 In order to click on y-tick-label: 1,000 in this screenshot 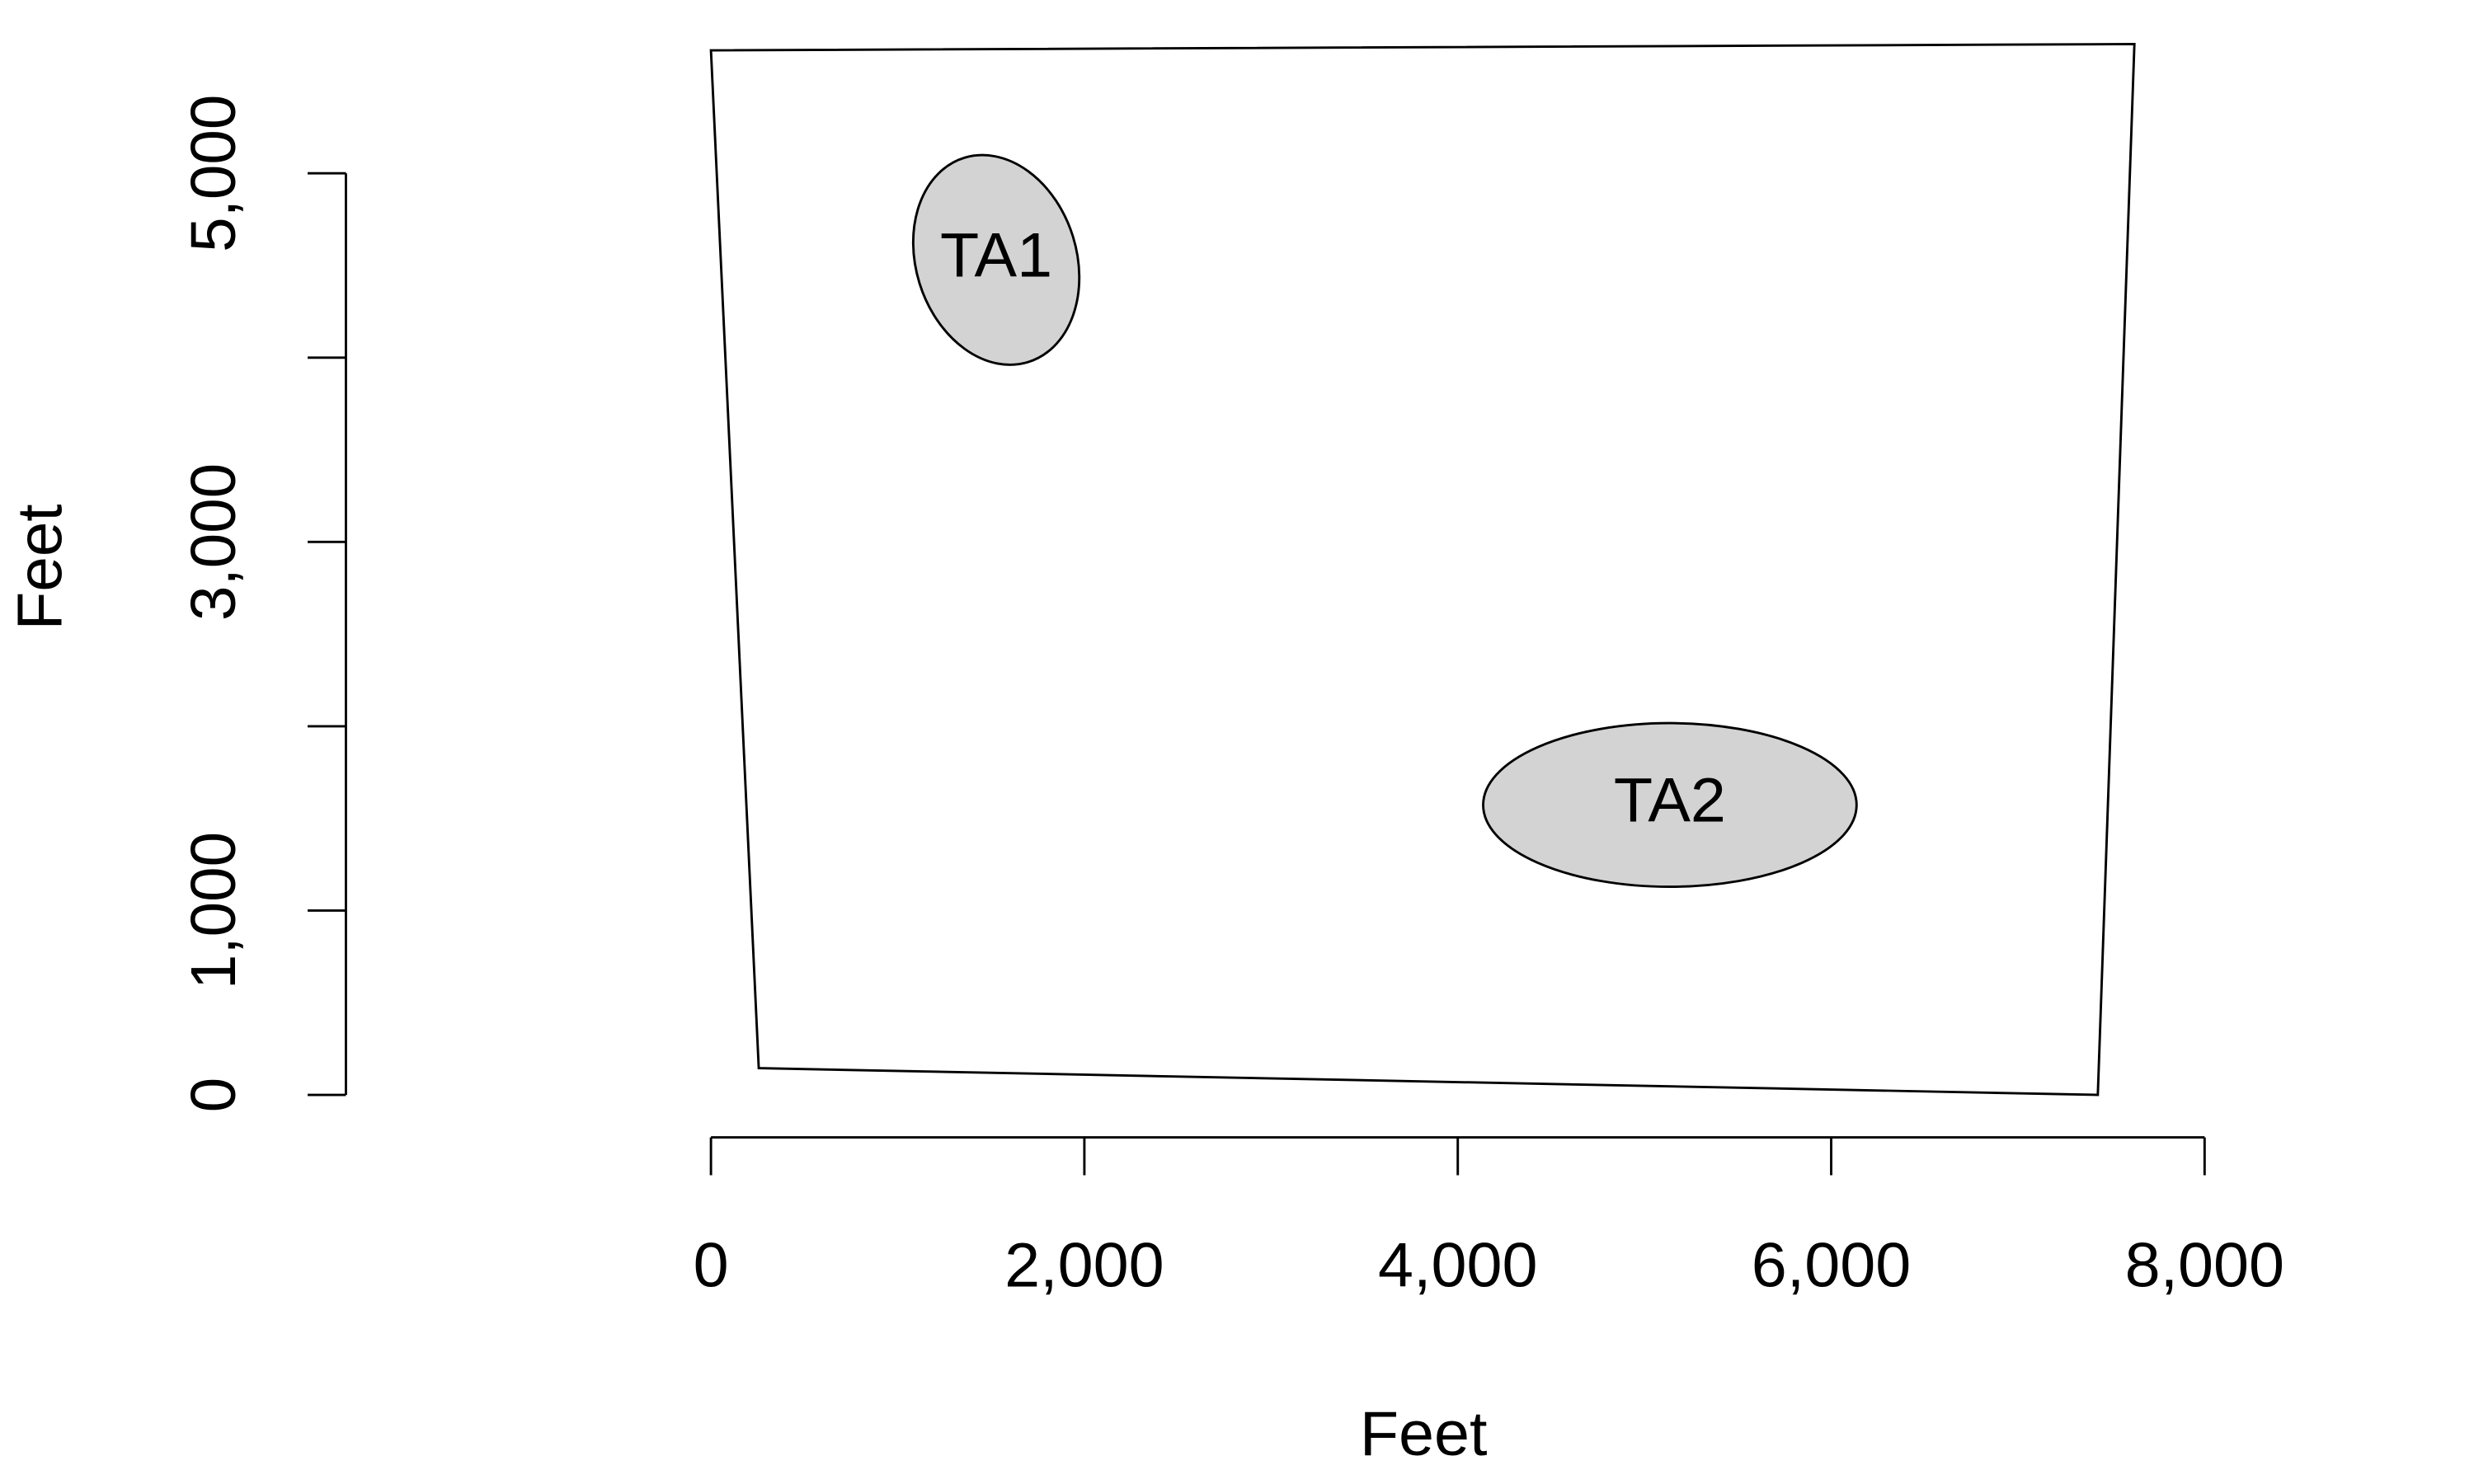, I will do `click(213, 910)`.